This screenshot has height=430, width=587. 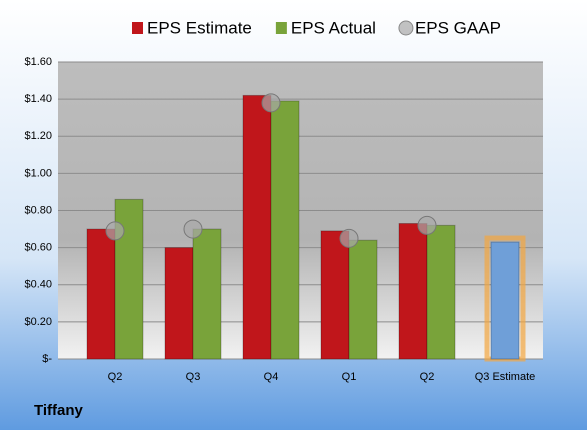 I want to click on y-tick-label: $1.20, so click(x=38, y=136).